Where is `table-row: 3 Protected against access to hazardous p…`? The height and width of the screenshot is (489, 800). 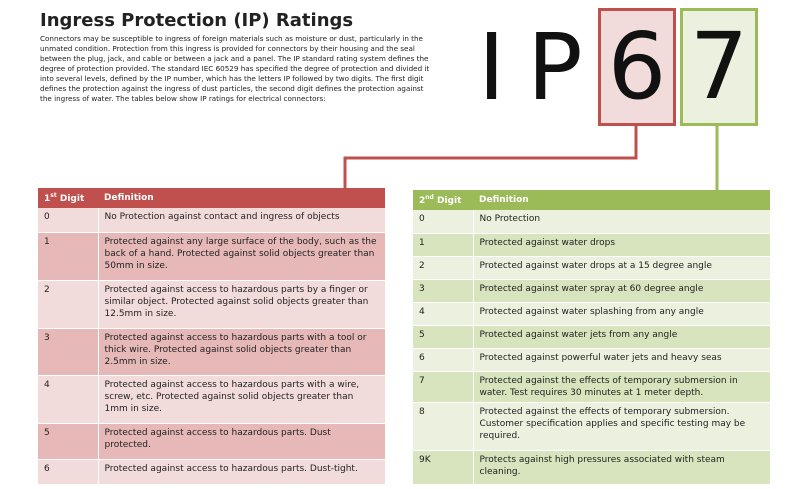
table-row: 3 Protected against access to hazardous p… is located at coordinates (211, 352).